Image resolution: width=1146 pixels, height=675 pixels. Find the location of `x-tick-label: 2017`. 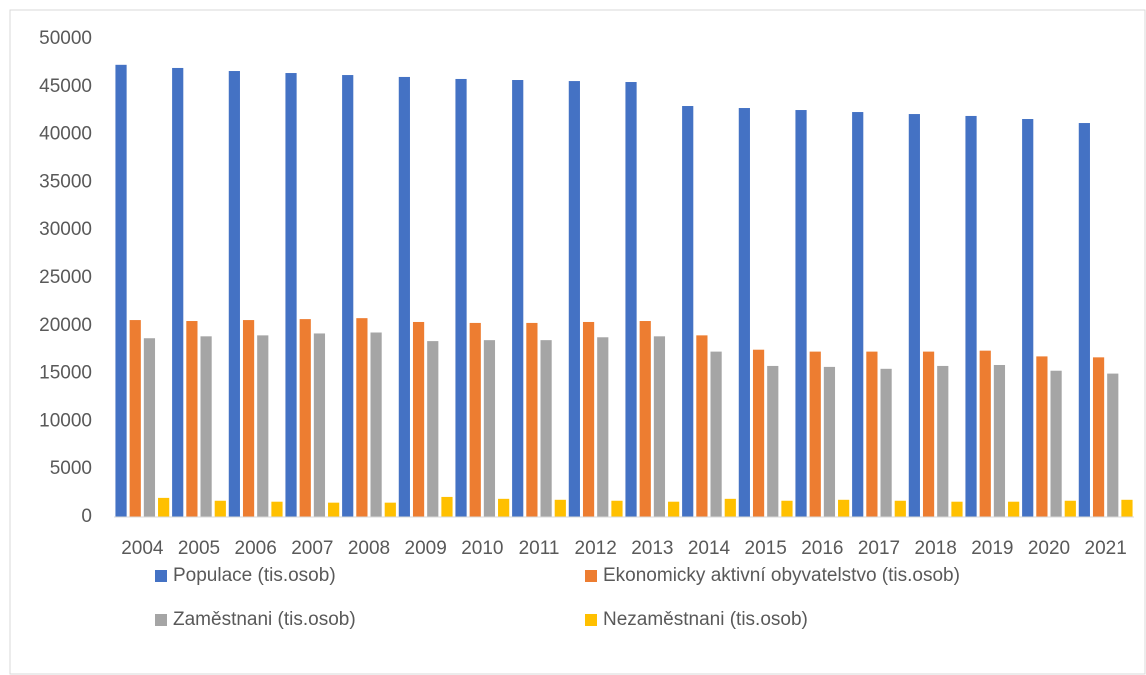

x-tick-label: 2017 is located at coordinates (879, 548).